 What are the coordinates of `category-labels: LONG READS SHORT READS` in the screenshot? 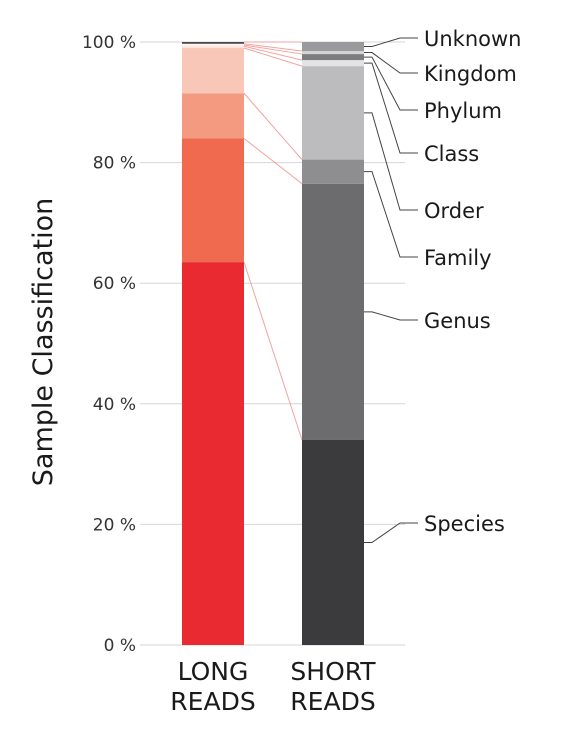 It's located at (273, 686).